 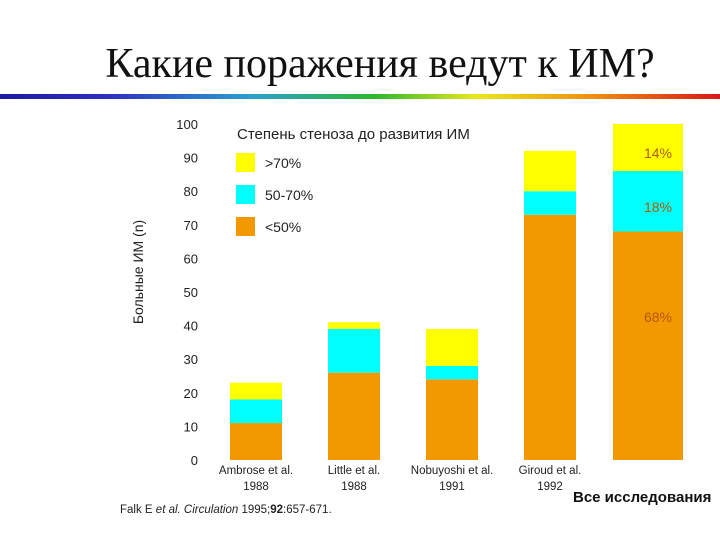 What do you see at coordinates (452, 471) in the screenshot?
I see `category-label: Nobuyoshi et al.` at bounding box center [452, 471].